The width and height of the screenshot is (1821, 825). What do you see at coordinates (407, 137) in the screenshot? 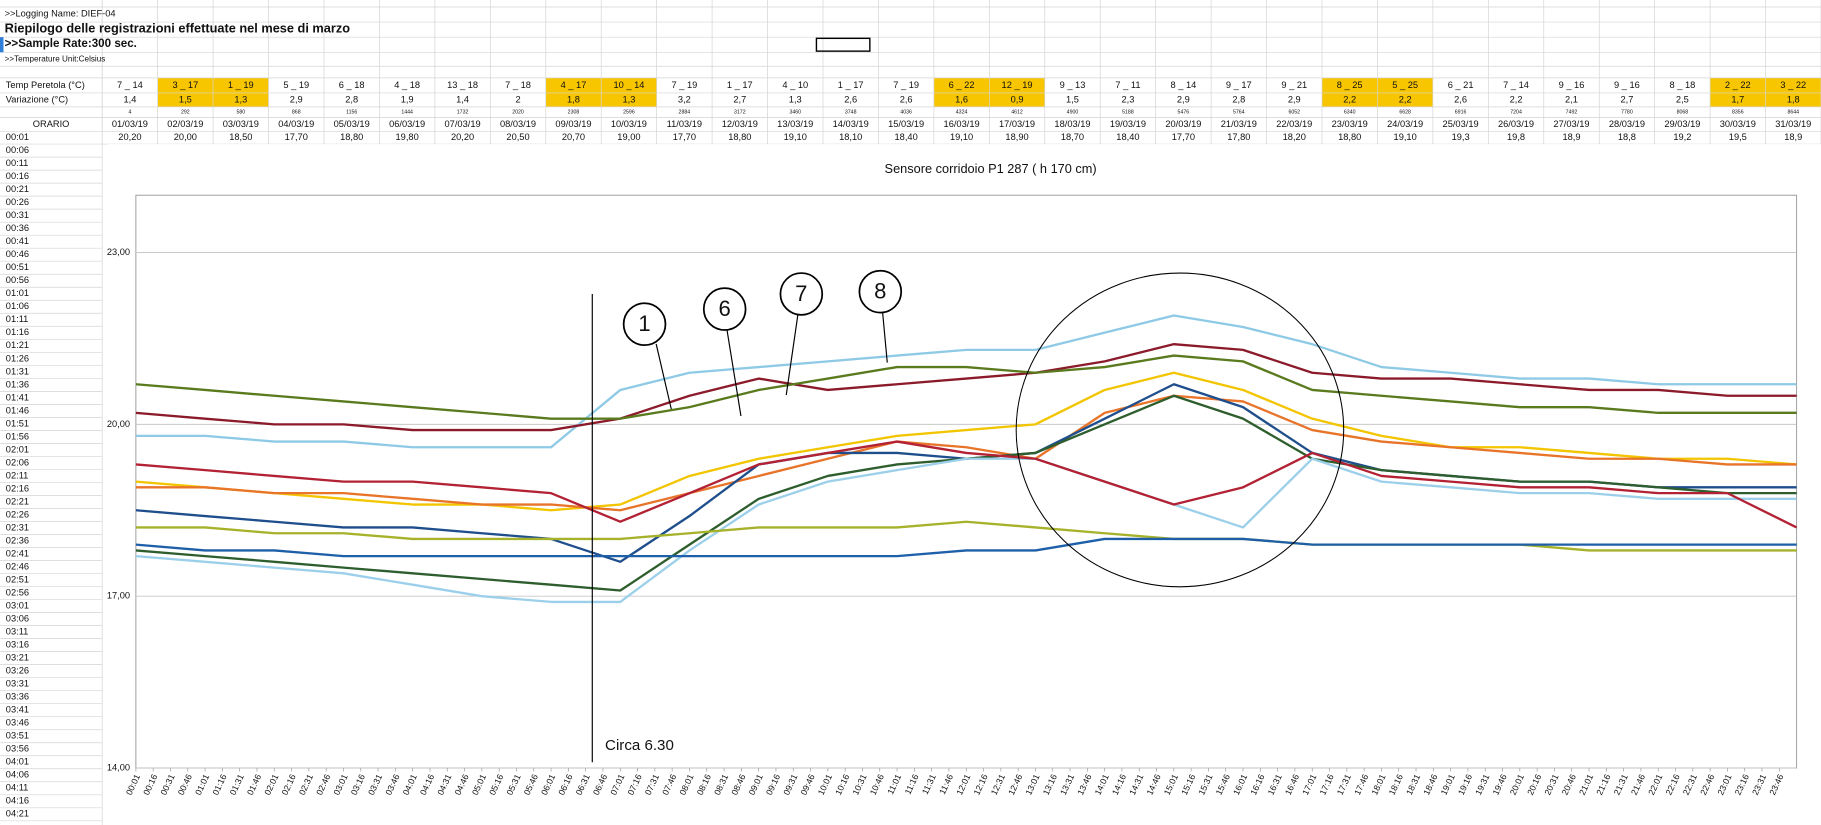
I see `cell: 19,80` at bounding box center [407, 137].